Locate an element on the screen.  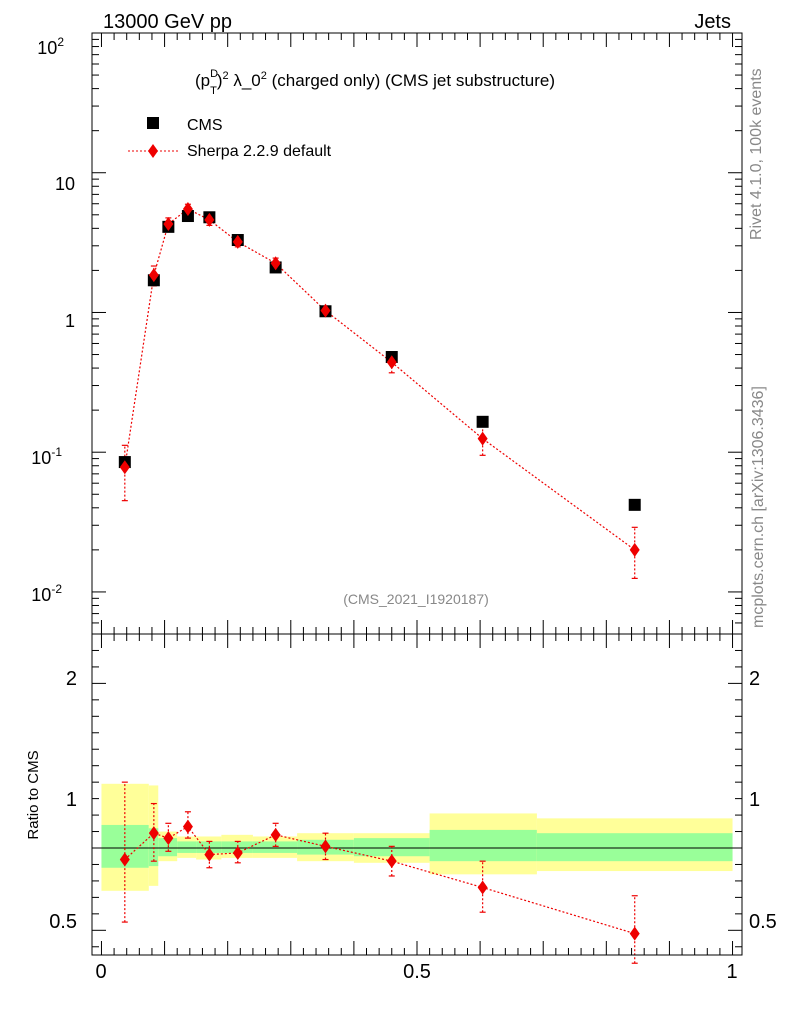
ratio-y-tick-label-0.5: 0.5 is located at coordinates (63, 922).